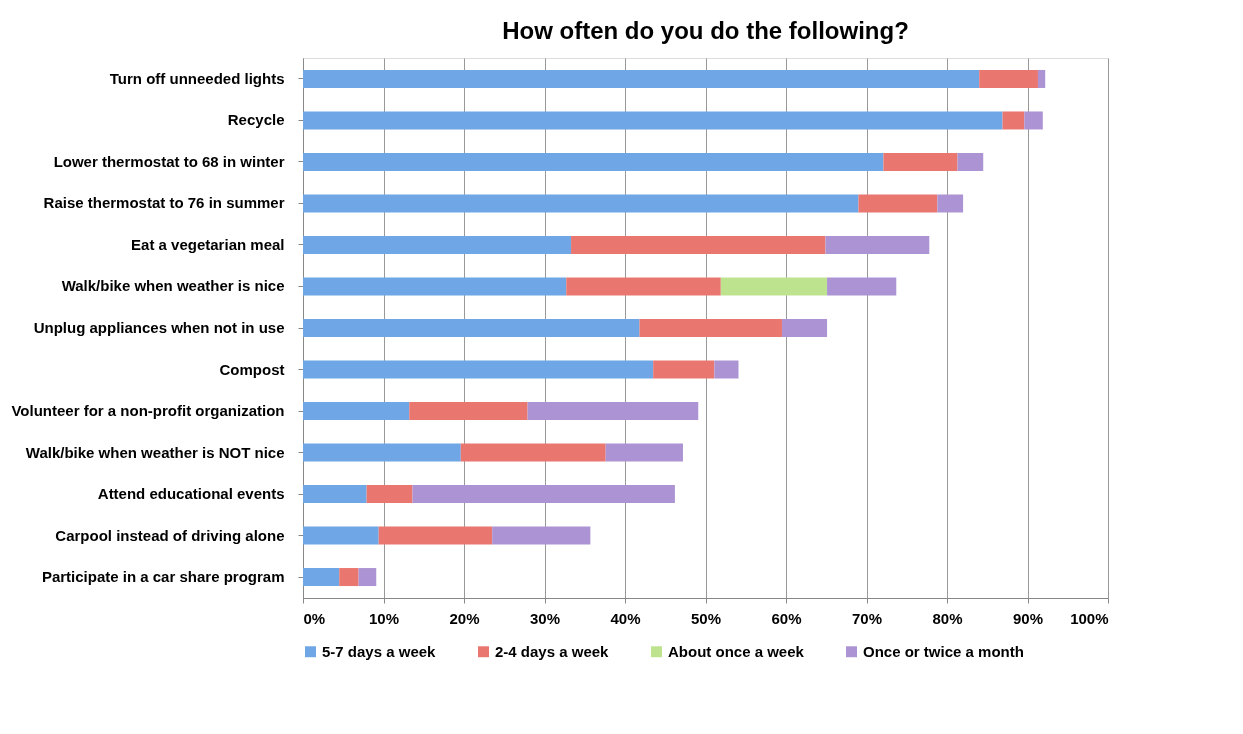  Describe the element at coordinates (1089, 618) in the screenshot. I see `x-tick-label: 100%` at that location.